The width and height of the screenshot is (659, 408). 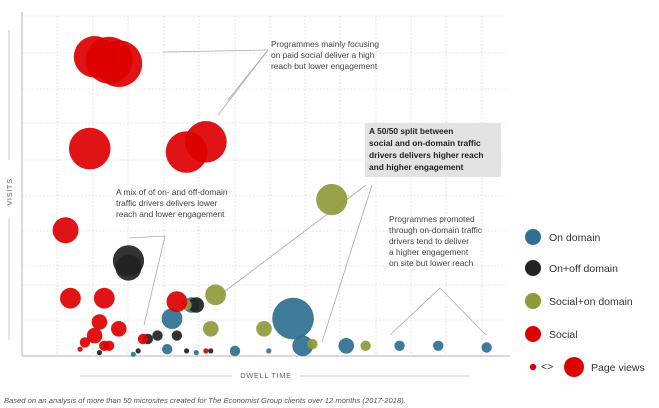 What do you see at coordinates (167, 203) in the screenshot?
I see `annotation-2-line-1: traffic drivers delivers lower` at bounding box center [167, 203].